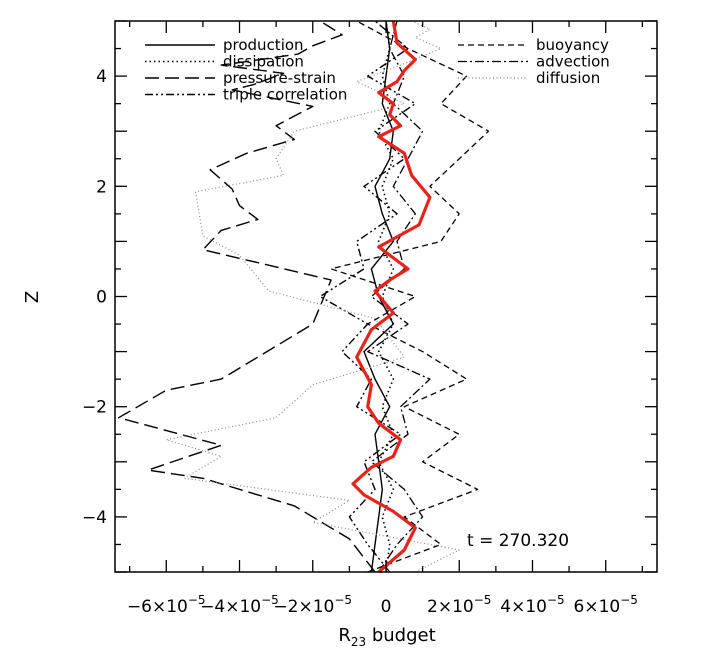 The height and width of the screenshot is (649, 722). I want to click on x-tick-label: 4×10⁻⁵, so click(532, 605).